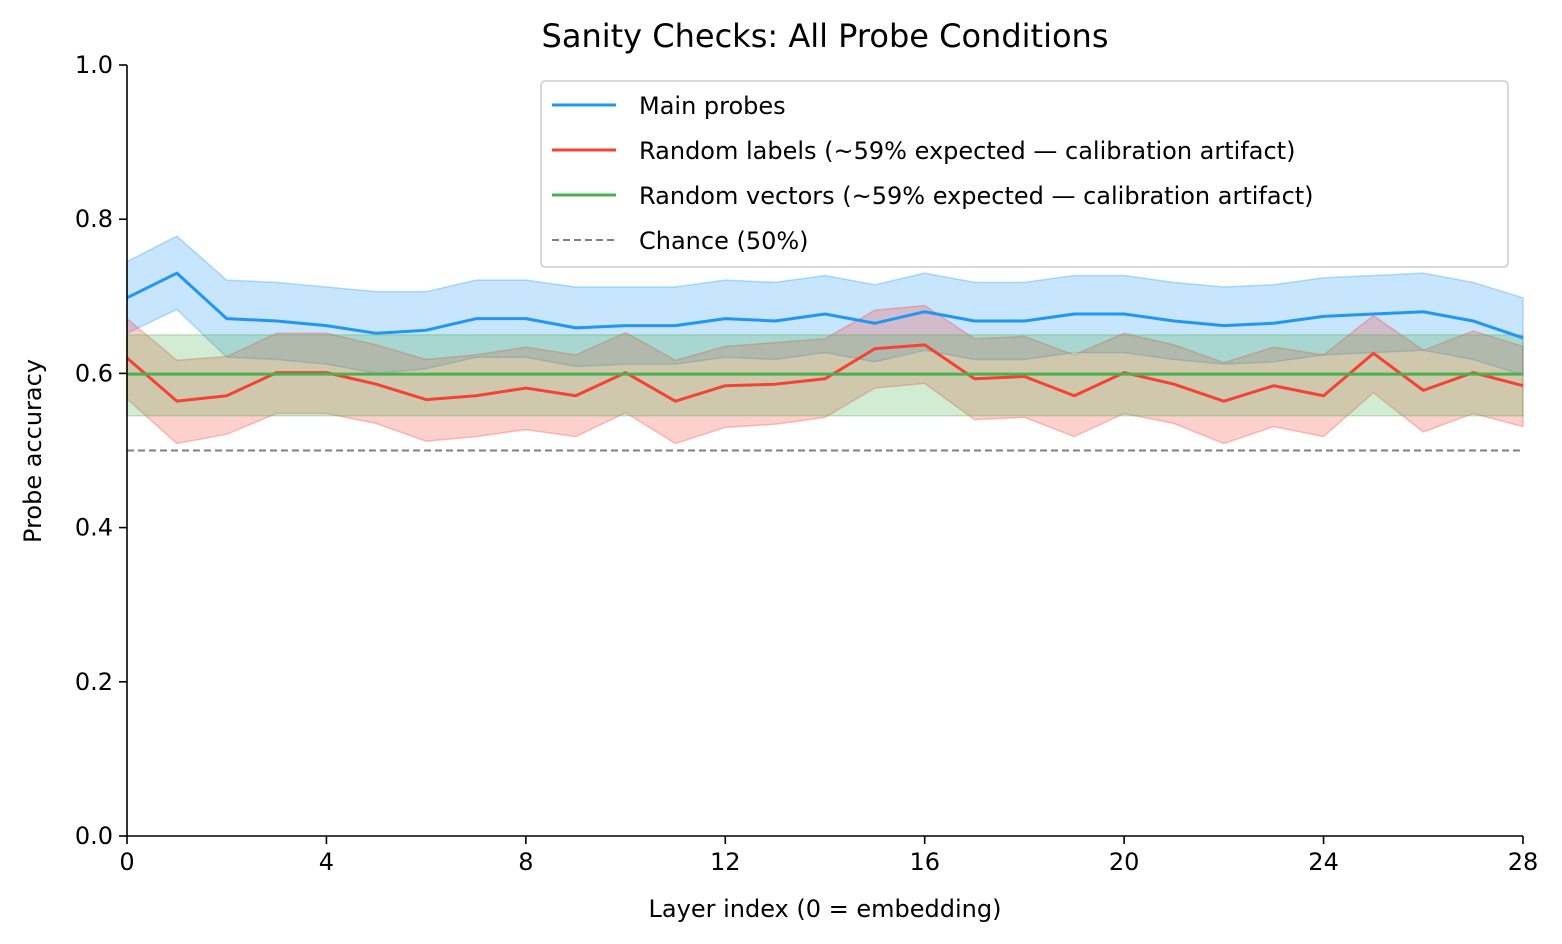  Describe the element at coordinates (94, 219) in the screenshot. I see `y-tick-label: 0.8` at that location.